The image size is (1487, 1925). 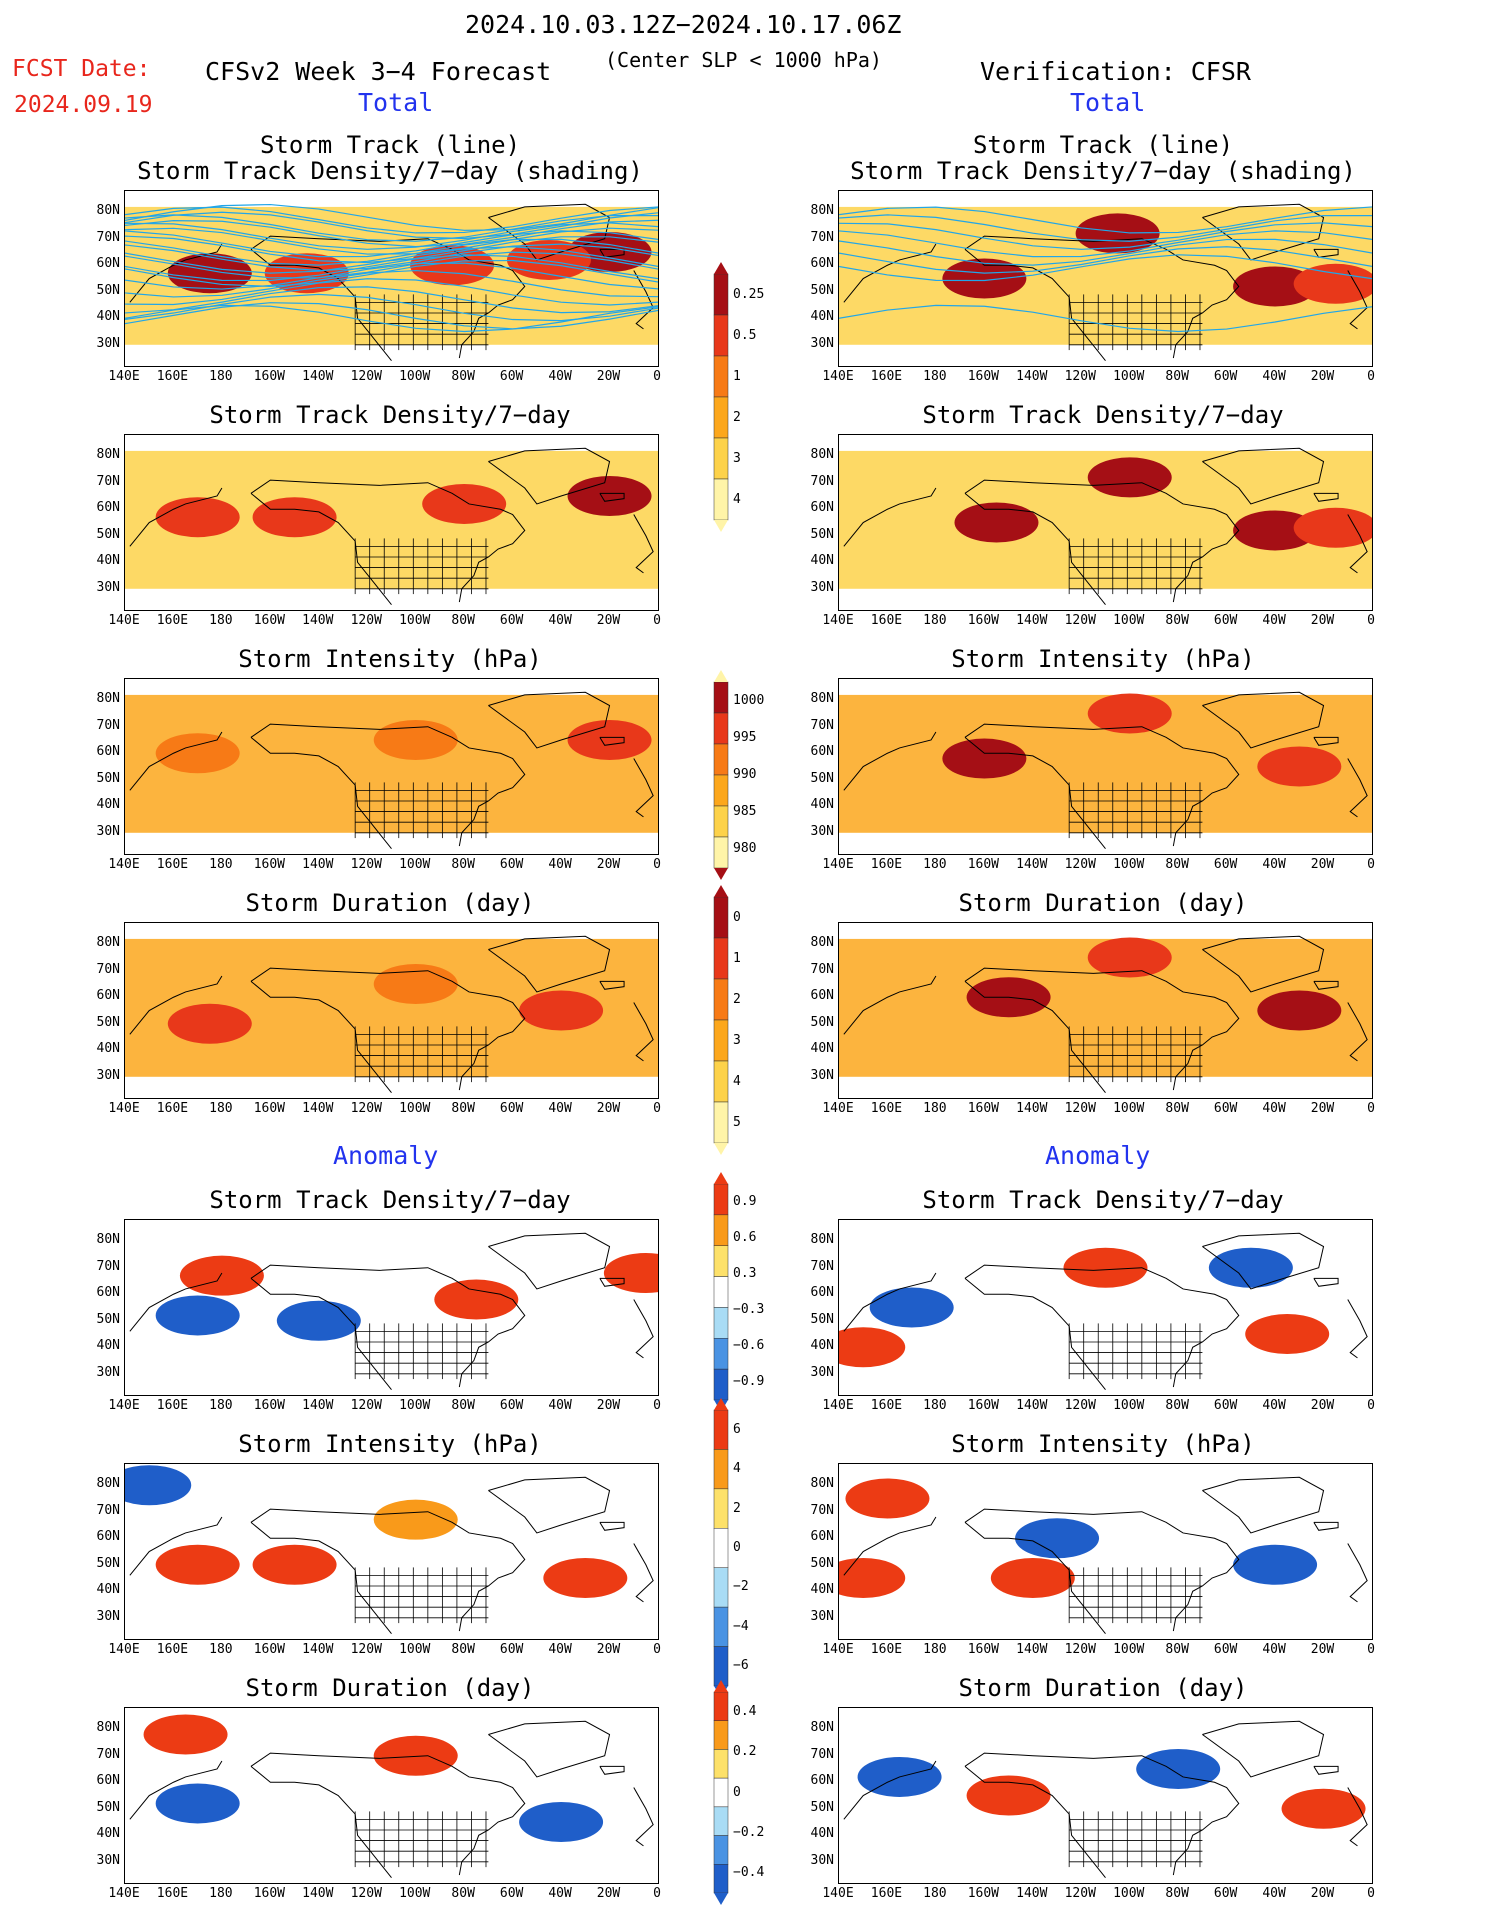 I want to click on lon-tick-label: 60W, so click(x=511, y=864).